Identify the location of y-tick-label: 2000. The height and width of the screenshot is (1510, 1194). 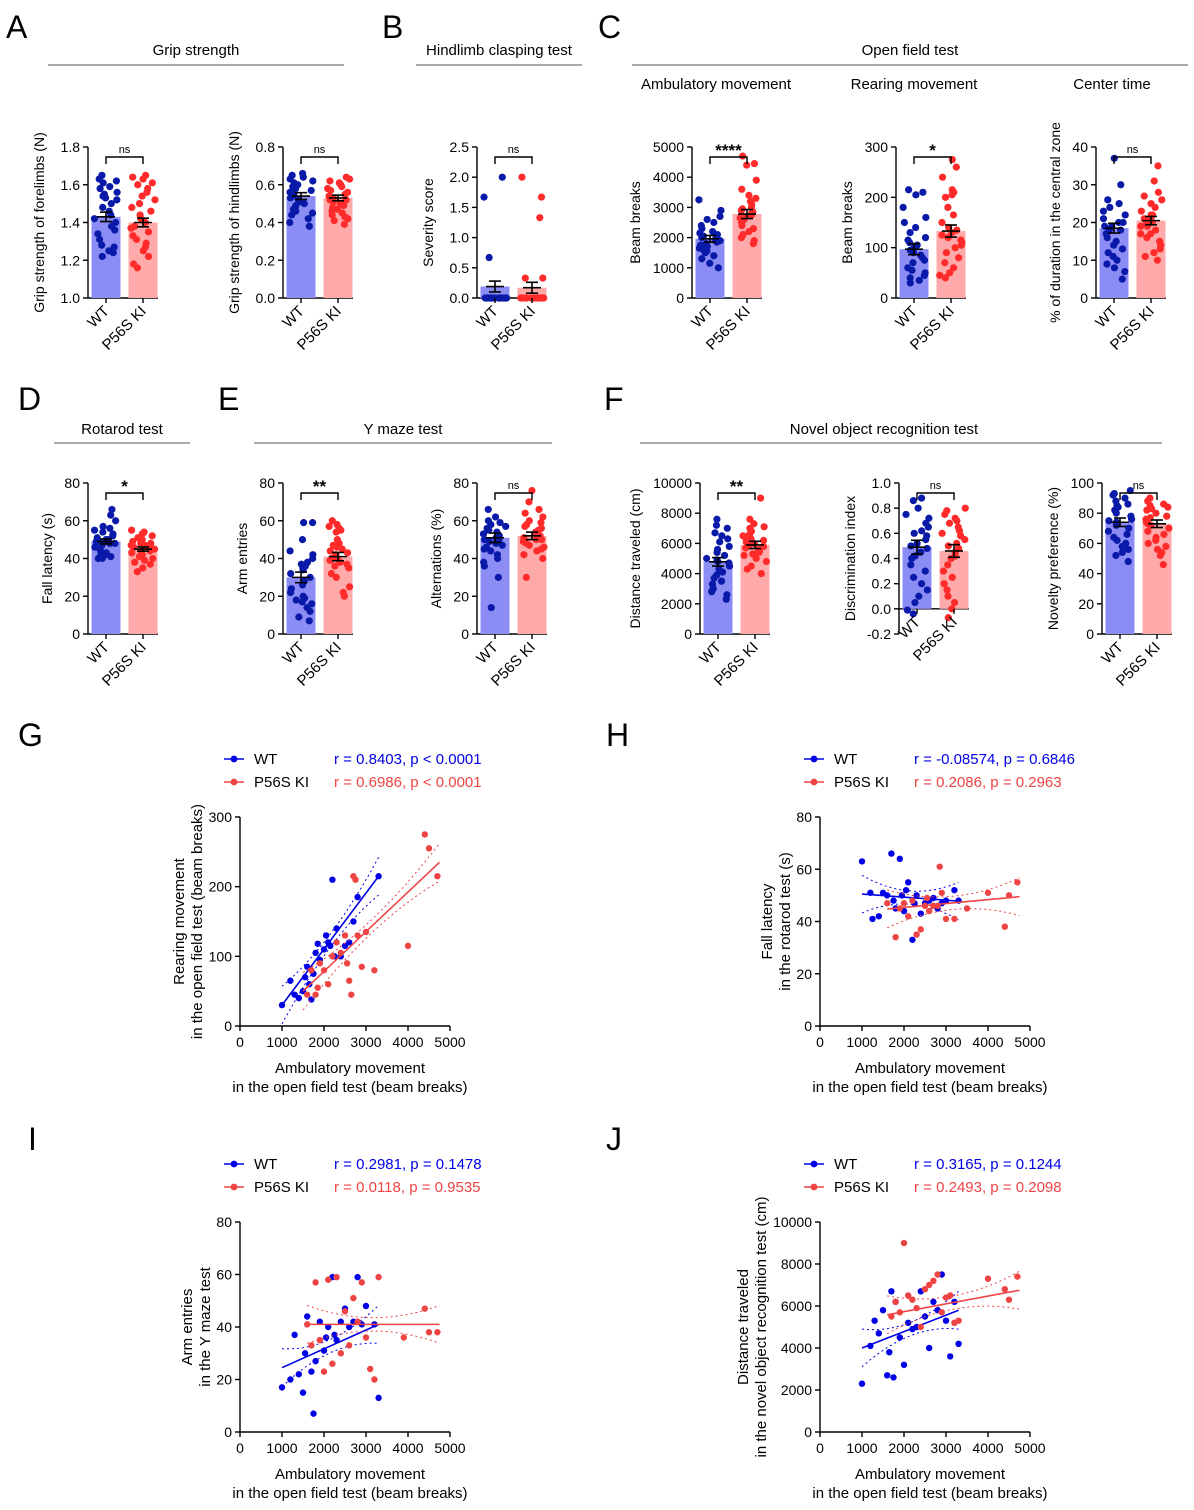
(668, 238).